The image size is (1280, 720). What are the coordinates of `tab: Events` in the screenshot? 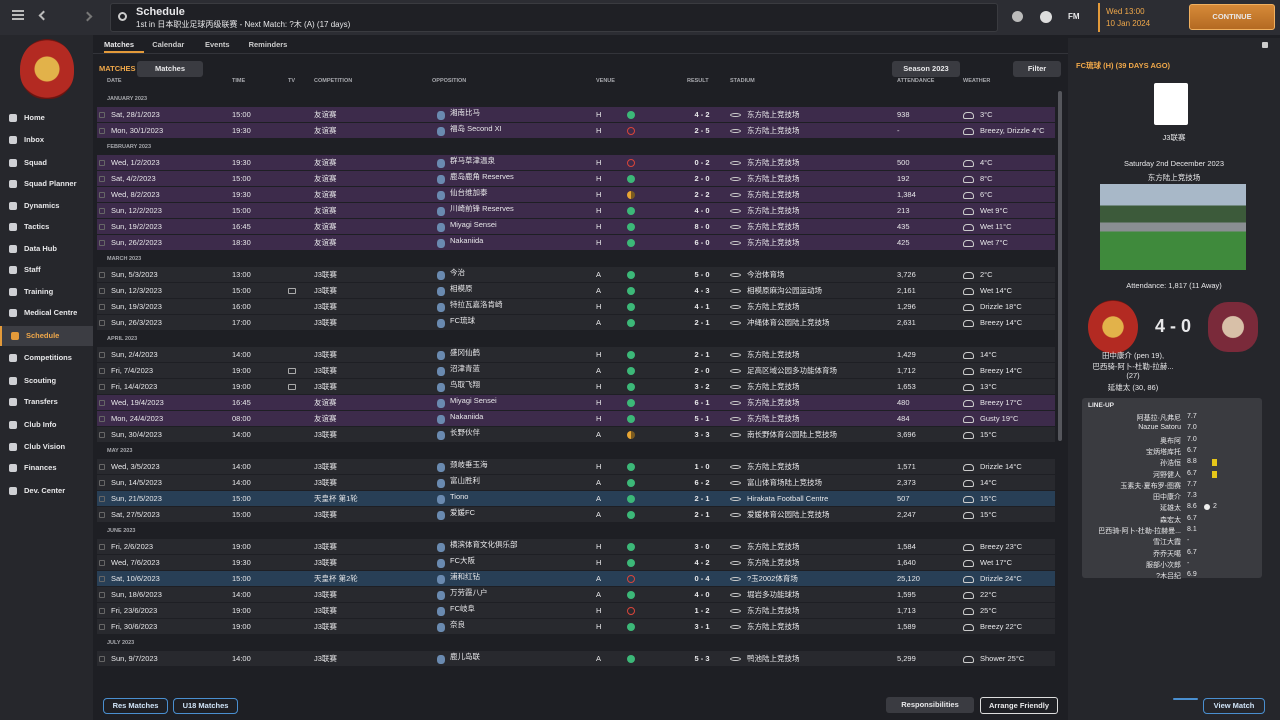 It's located at (217, 44).